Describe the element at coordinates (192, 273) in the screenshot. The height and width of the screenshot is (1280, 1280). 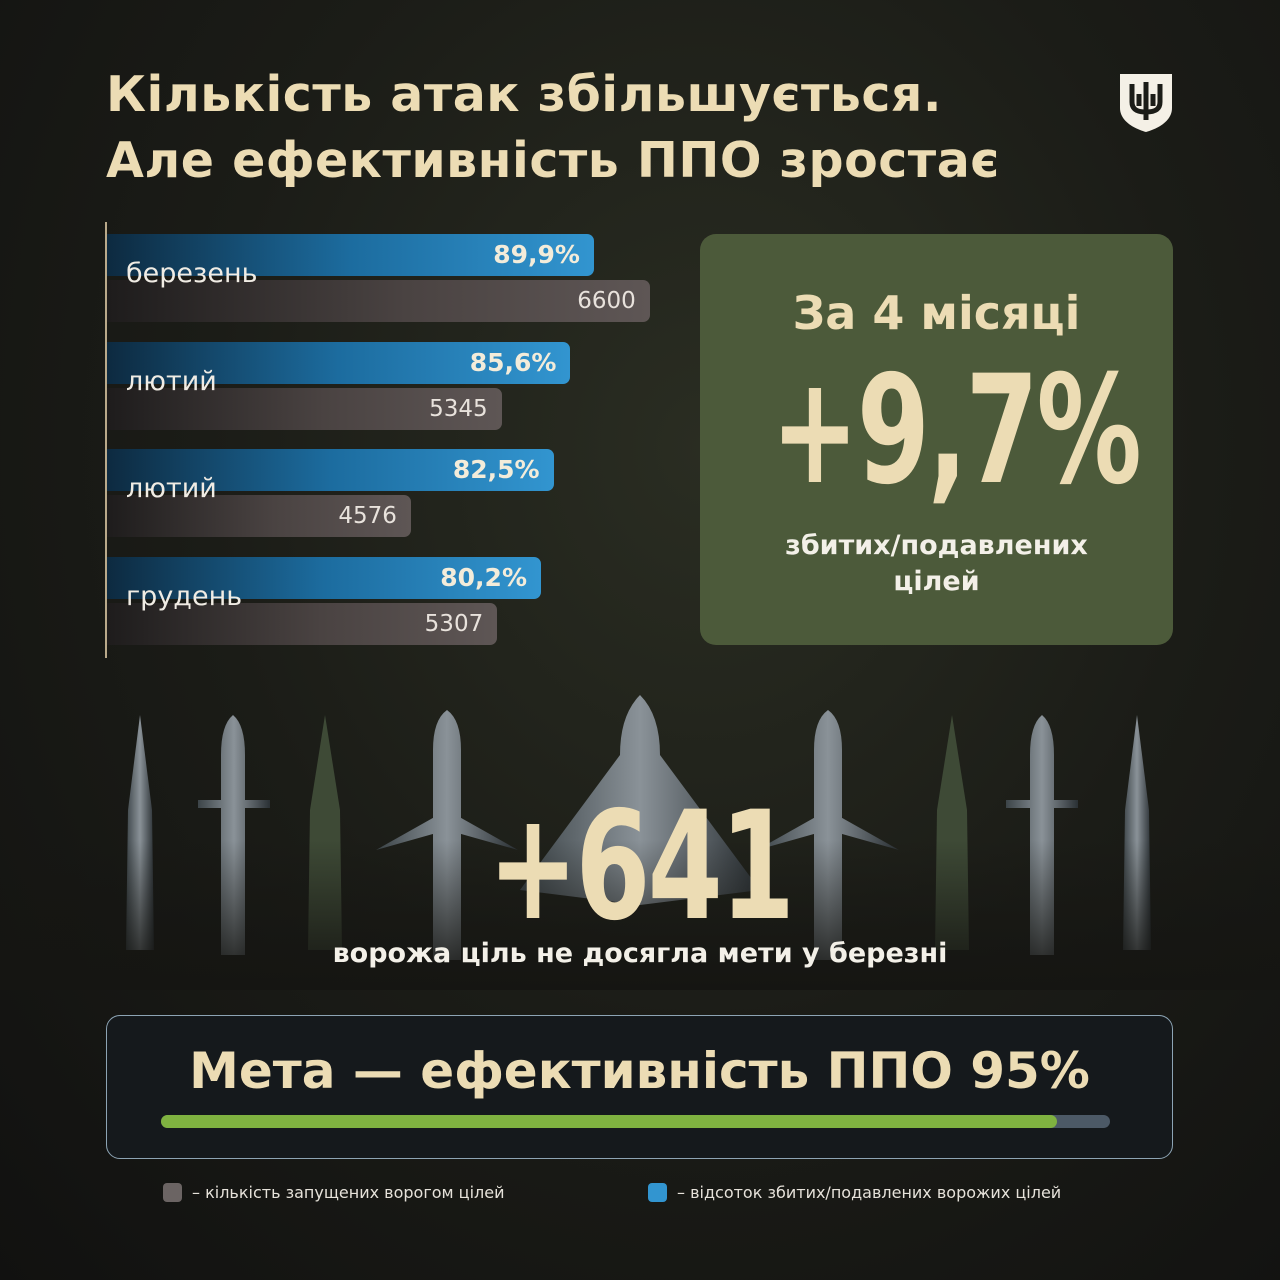
I see `category-label: березень` at that location.